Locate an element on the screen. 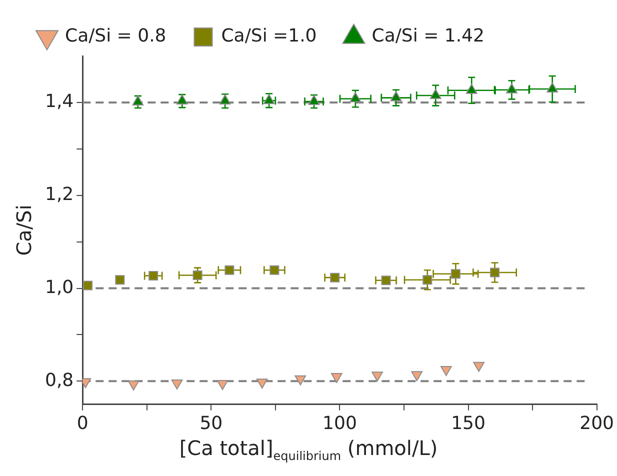  y-axis-title: Ca/Si is located at coordinates (24, 230).